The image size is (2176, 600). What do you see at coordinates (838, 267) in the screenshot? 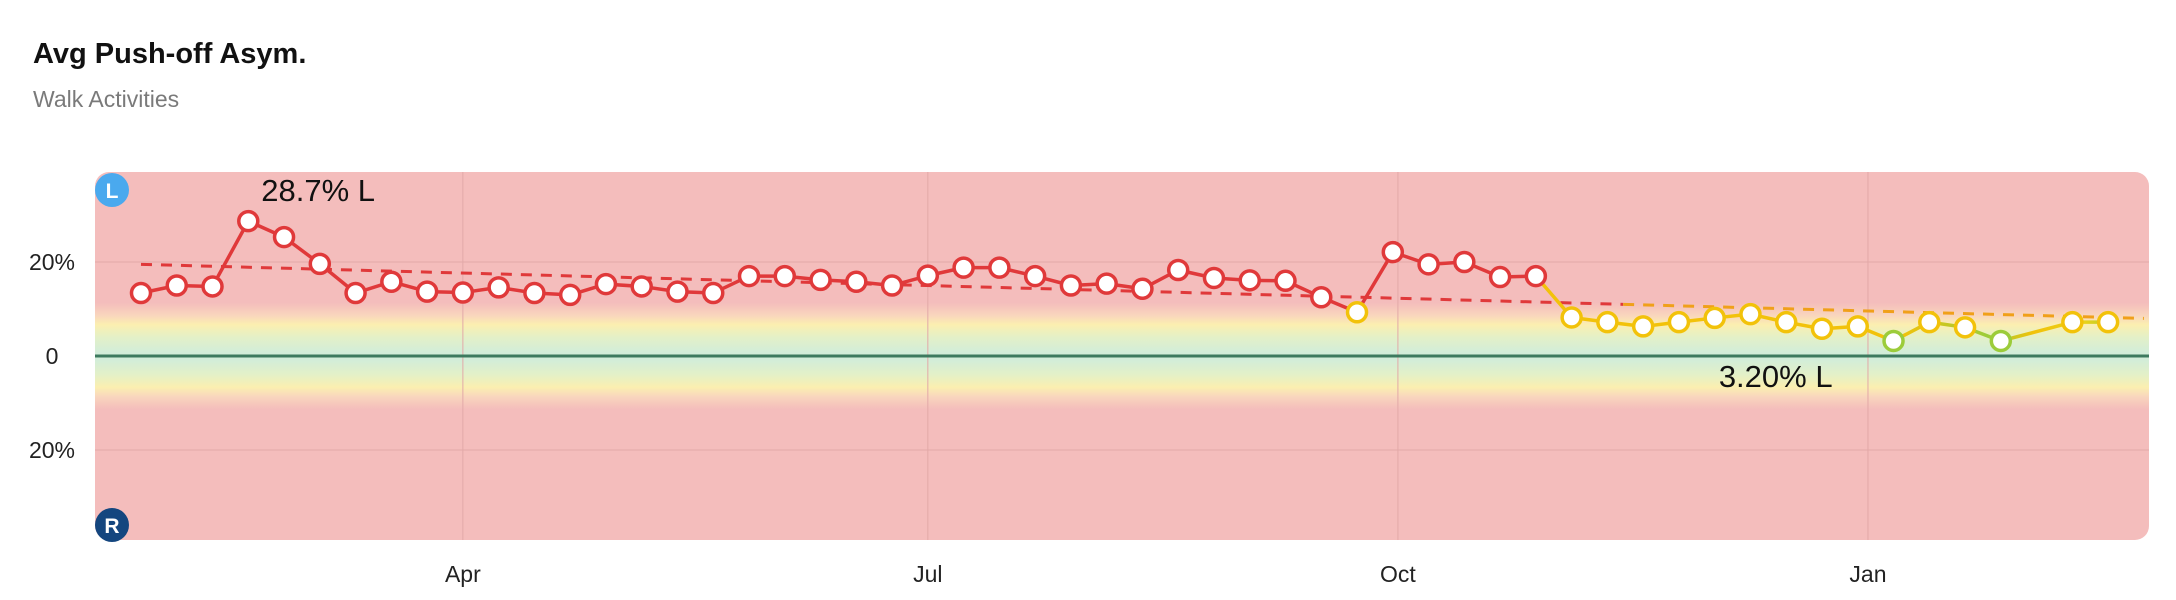
I see `series-line-red` at bounding box center [838, 267].